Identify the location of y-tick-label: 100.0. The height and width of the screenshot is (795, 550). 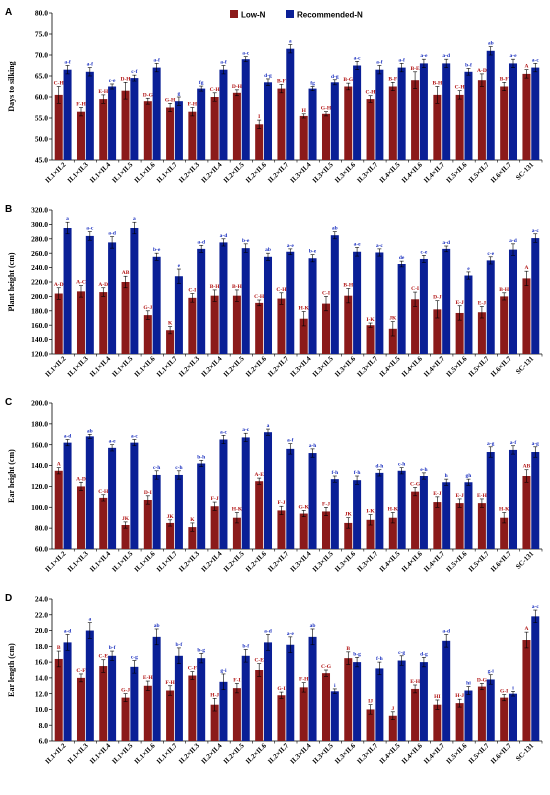
(39, 507).